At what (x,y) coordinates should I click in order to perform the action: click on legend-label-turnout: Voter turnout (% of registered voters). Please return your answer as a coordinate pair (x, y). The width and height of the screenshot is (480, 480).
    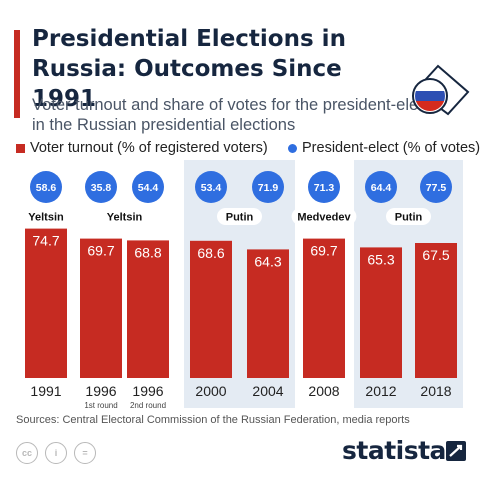
    Looking at the image, I should click on (149, 148).